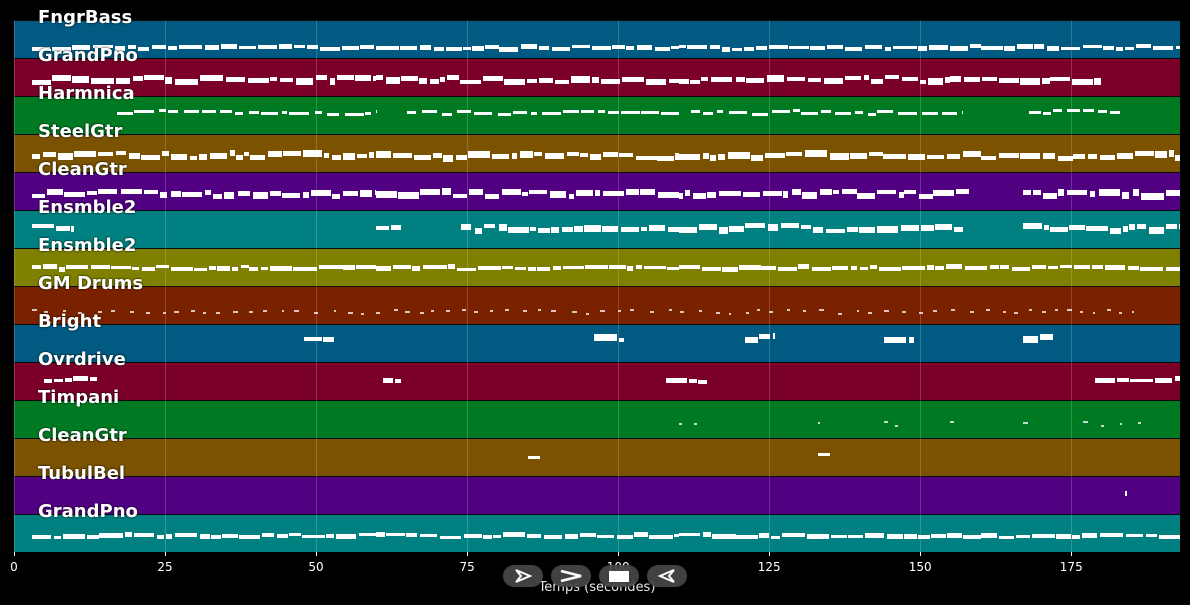  What do you see at coordinates (667, 576) in the screenshot?
I see `rewind-button` at bounding box center [667, 576].